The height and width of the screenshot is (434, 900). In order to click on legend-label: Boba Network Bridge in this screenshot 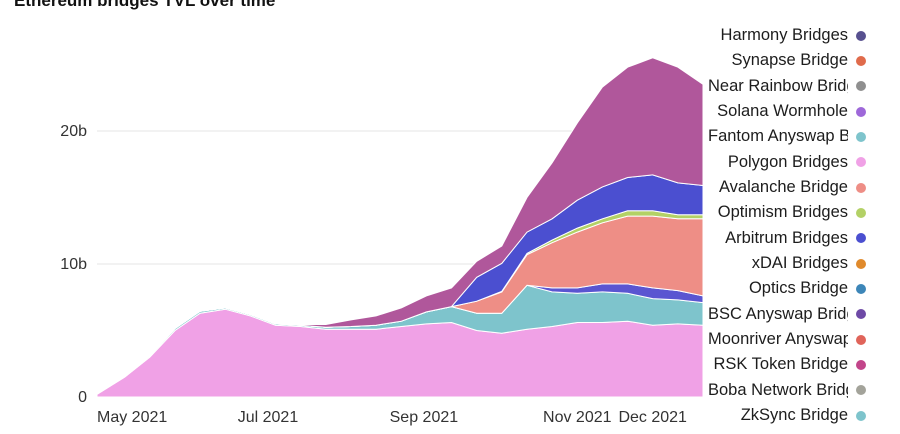, I will do `click(778, 389)`.